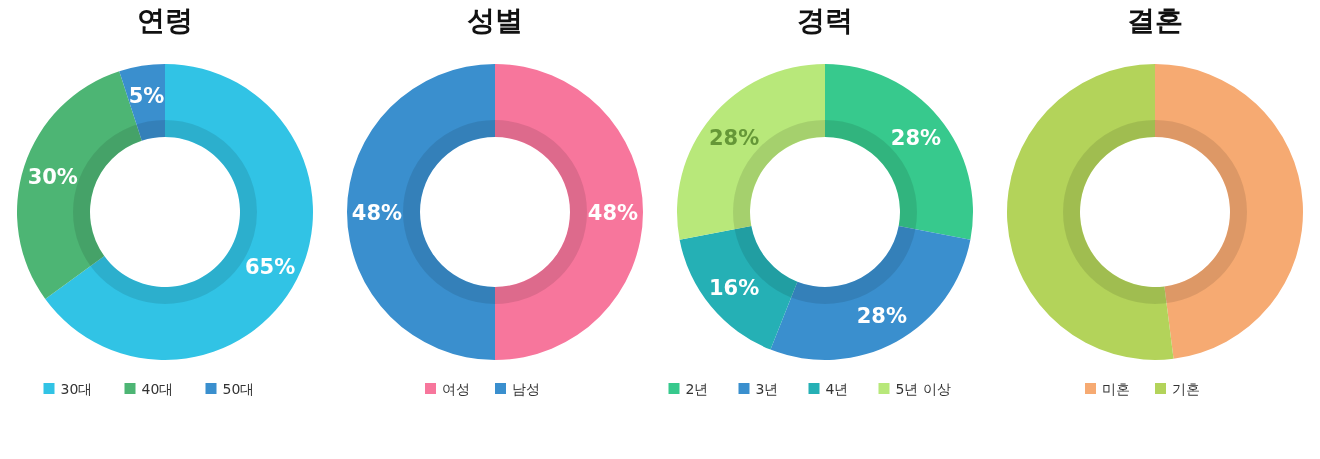 This screenshot has height=459, width=1320. I want to click on legend-label: 2년, so click(697, 389).